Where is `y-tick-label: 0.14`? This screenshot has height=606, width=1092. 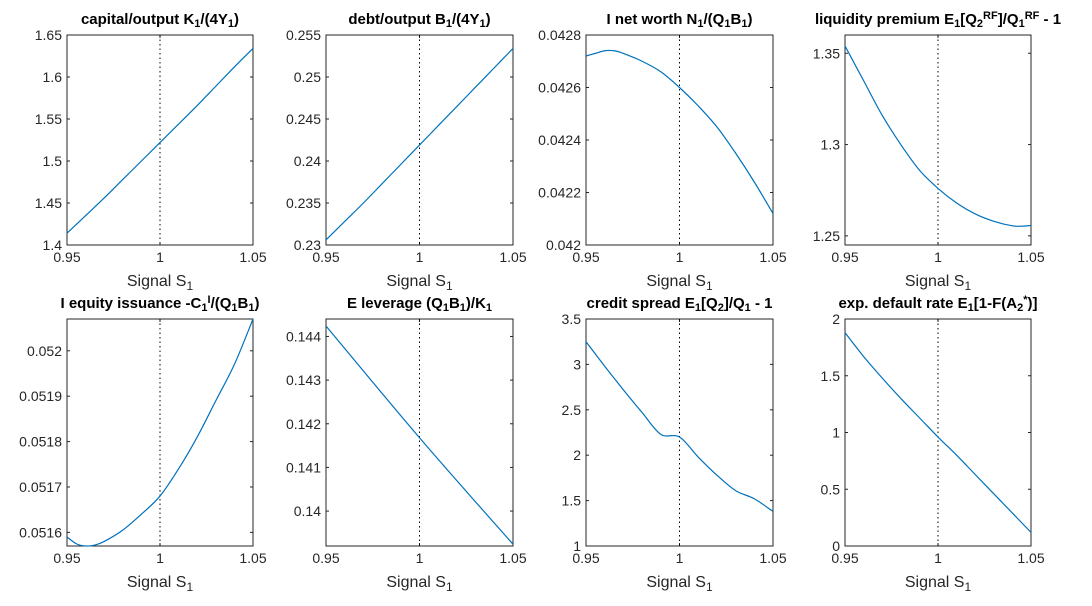 y-tick-label: 0.14 is located at coordinates (307, 511).